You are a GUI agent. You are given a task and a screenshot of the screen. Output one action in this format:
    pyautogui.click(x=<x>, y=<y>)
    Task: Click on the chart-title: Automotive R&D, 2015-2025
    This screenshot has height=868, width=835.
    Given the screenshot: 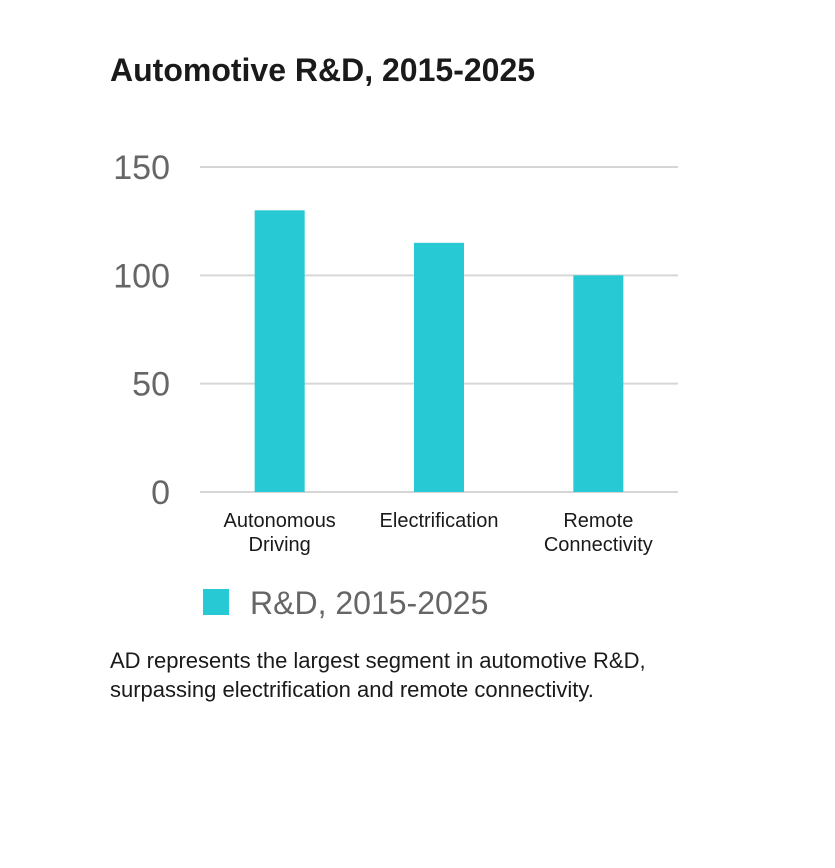 What is the action you would take?
    pyautogui.click(x=323, y=70)
    